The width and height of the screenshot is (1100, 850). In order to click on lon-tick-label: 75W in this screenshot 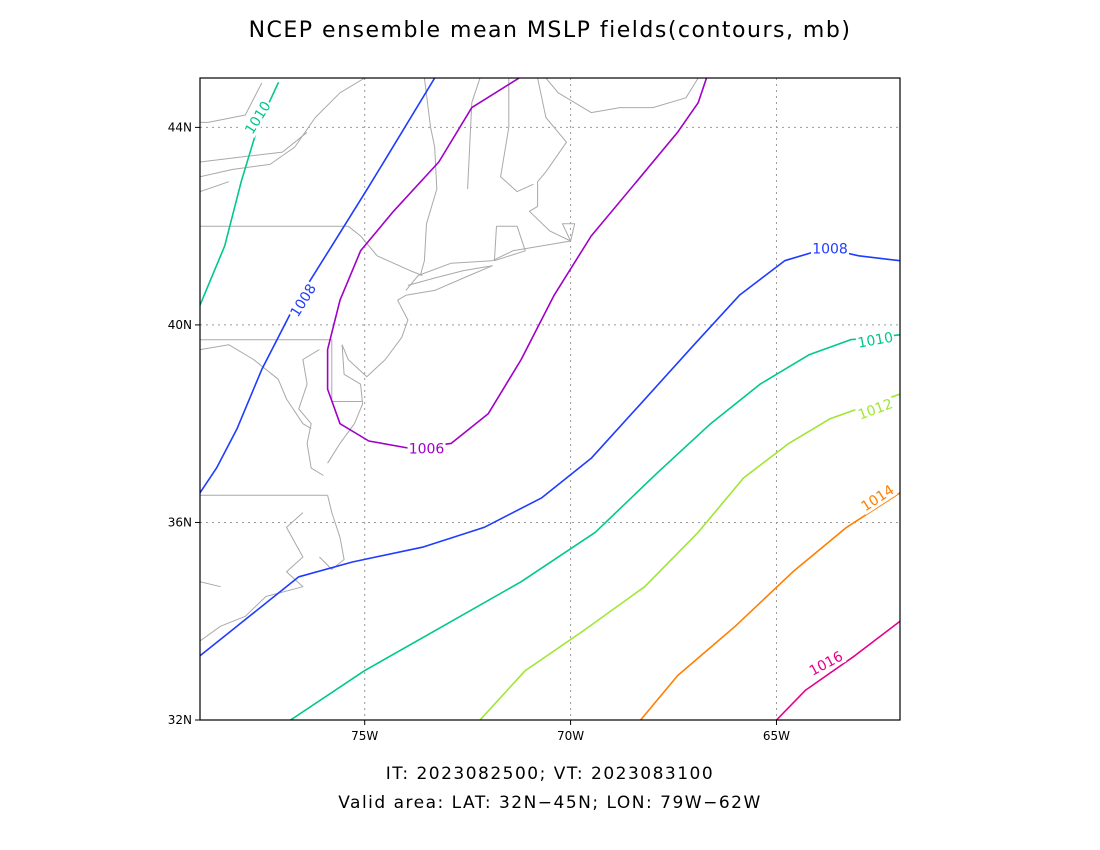, I will do `click(364, 736)`.